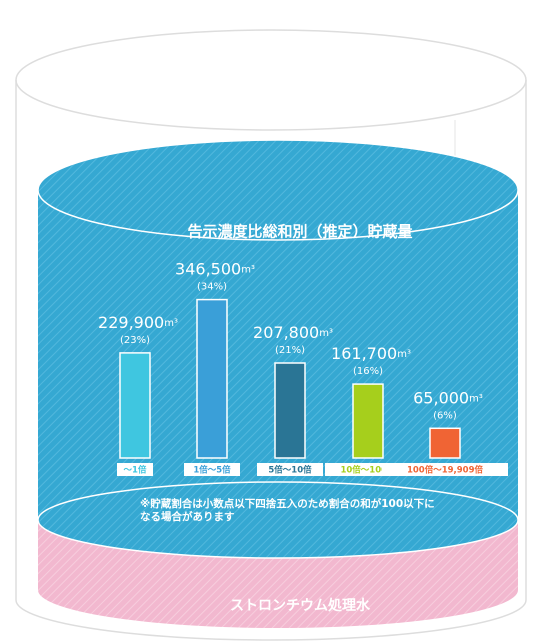  I want to click on value-label: 207,800m³, so click(293, 332).